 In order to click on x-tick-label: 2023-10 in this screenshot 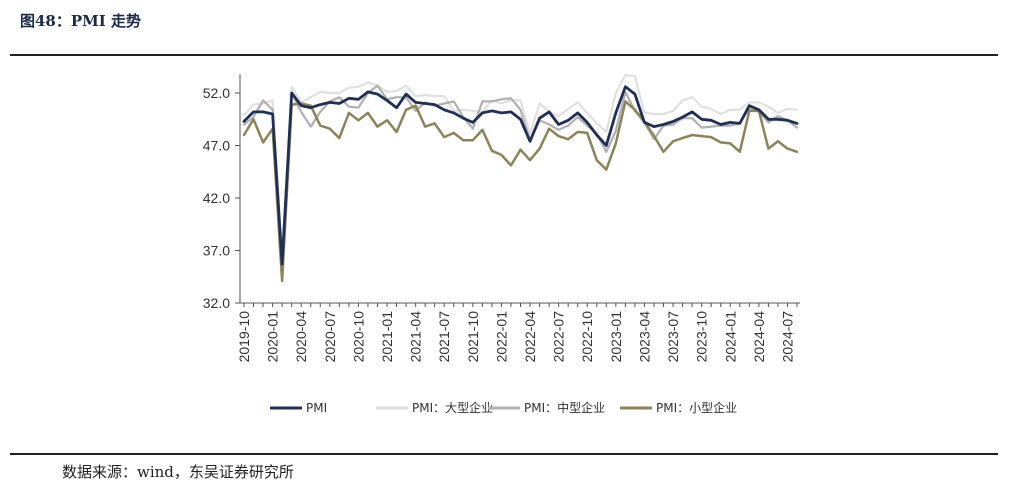, I will do `click(702, 337)`.